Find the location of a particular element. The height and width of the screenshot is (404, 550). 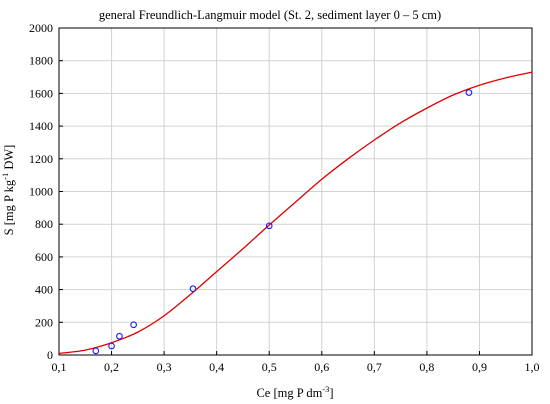

x-tick-label: 0,9 is located at coordinates (479, 367).